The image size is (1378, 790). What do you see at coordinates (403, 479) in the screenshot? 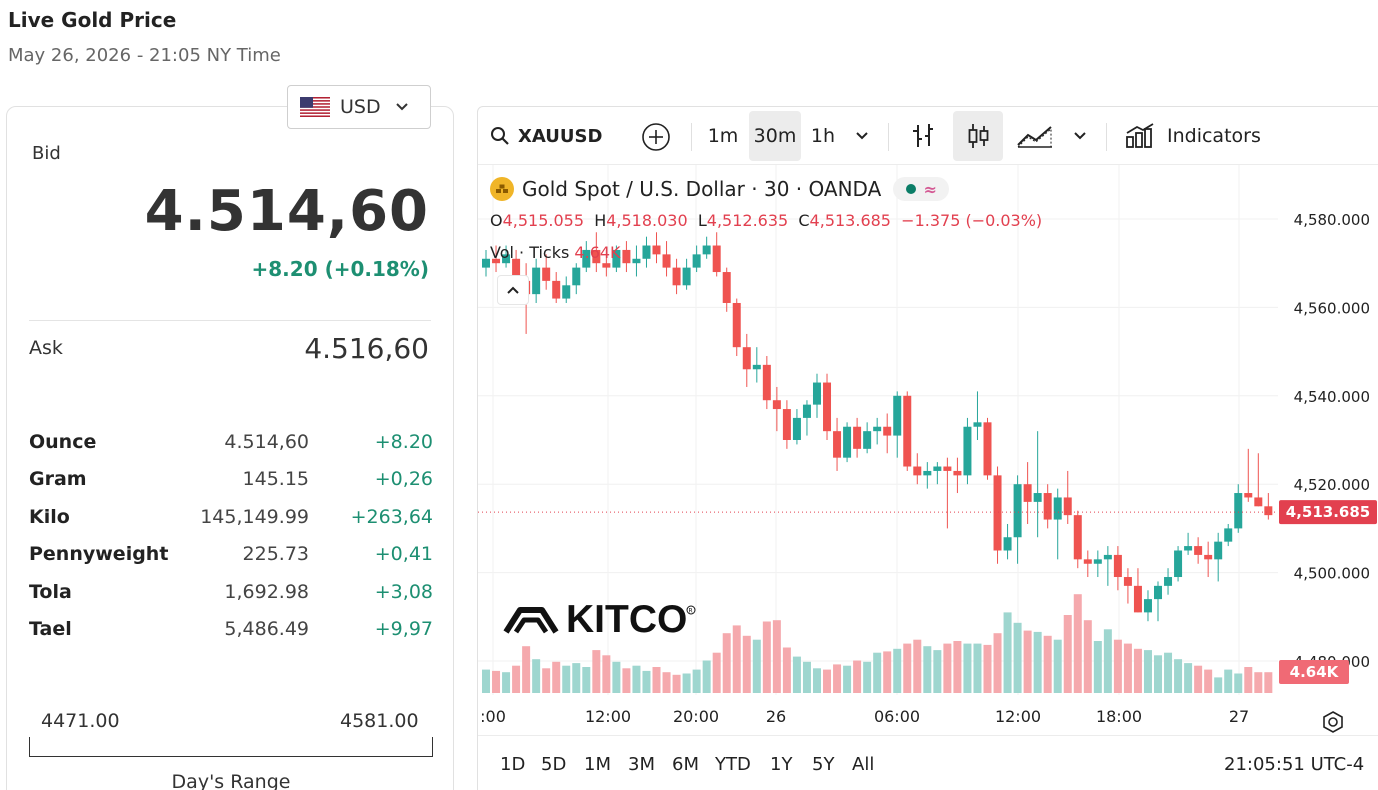
I see `unit-change: +0,26` at bounding box center [403, 479].